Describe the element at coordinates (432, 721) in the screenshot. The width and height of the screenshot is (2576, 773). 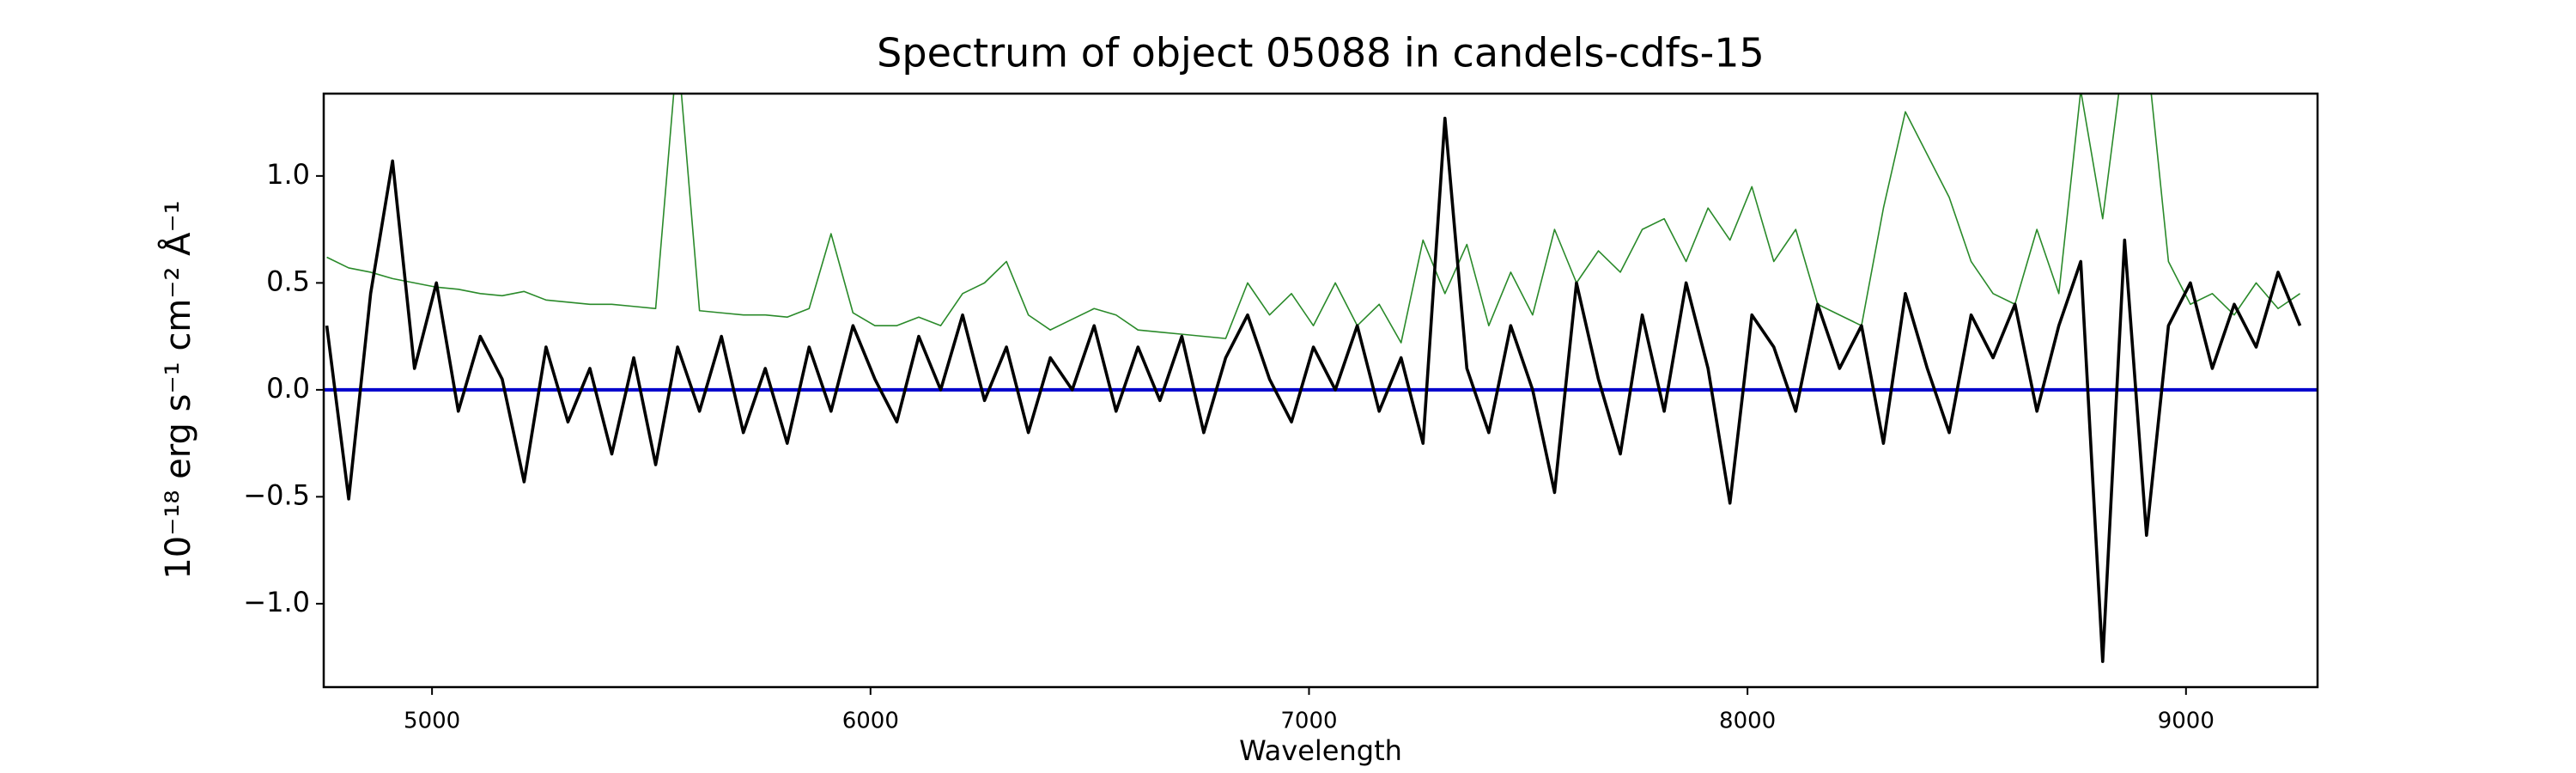
I see `x-tick-label: 5000` at that location.